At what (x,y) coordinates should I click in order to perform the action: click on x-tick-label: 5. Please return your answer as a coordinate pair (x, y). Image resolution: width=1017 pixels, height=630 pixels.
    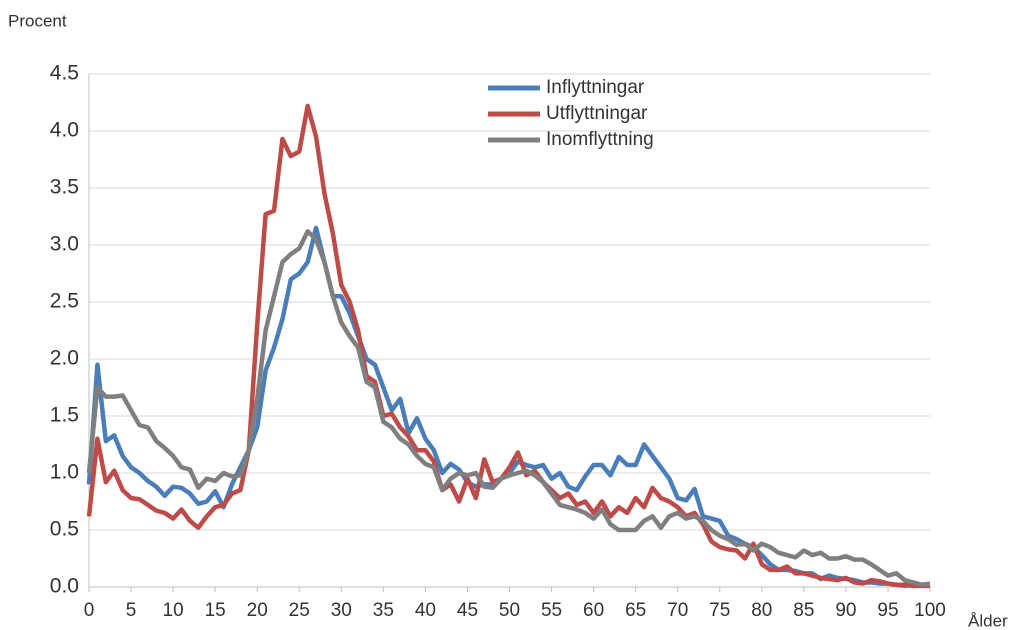
    Looking at the image, I should click on (131, 610).